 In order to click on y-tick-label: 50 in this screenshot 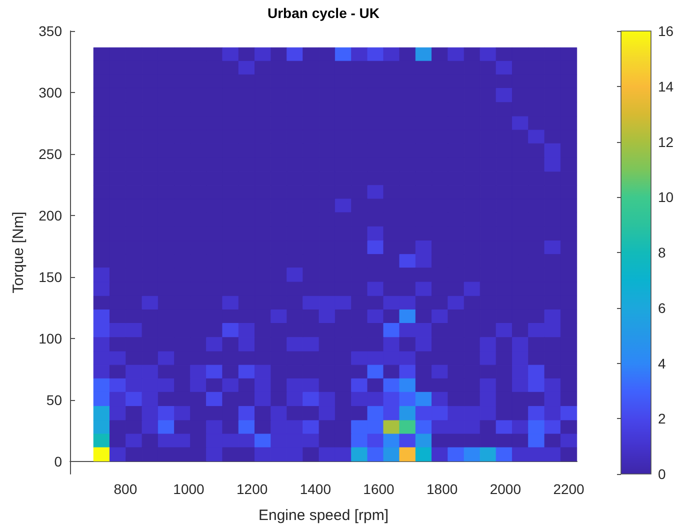, I will do `click(54, 400)`.